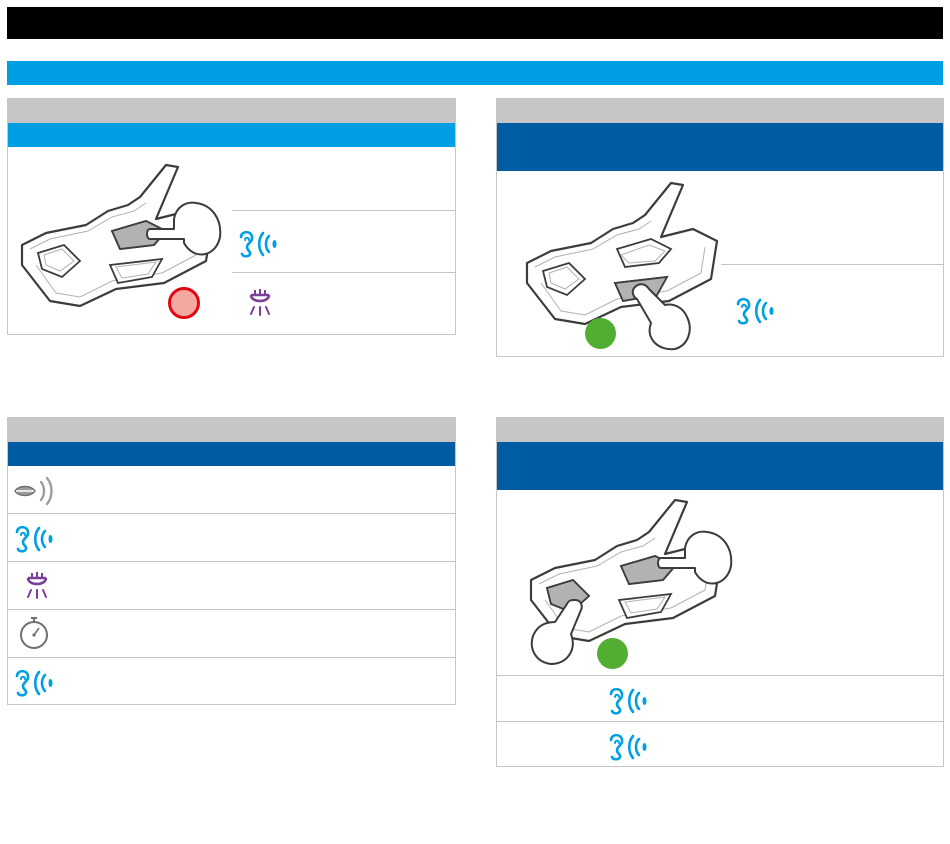  What do you see at coordinates (475, 73) in the screenshot?
I see `section-bar` at bounding box center [475, 73].